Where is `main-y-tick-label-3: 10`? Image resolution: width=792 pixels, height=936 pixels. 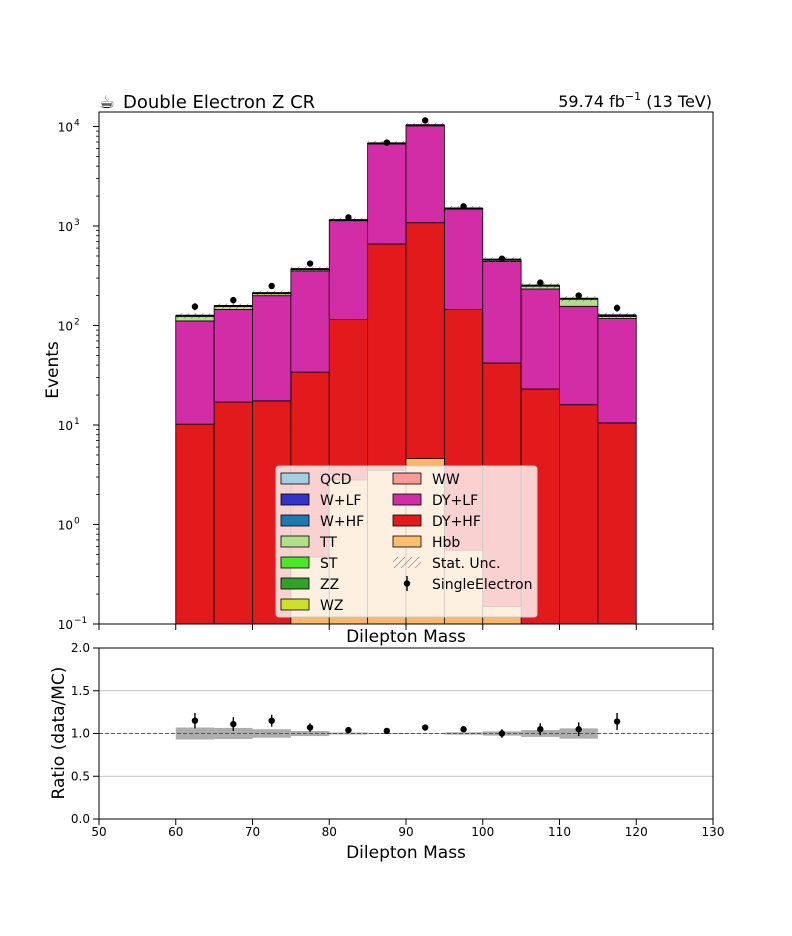
main-y-tick-label-3: 10 is located at coordinates (65, 327).